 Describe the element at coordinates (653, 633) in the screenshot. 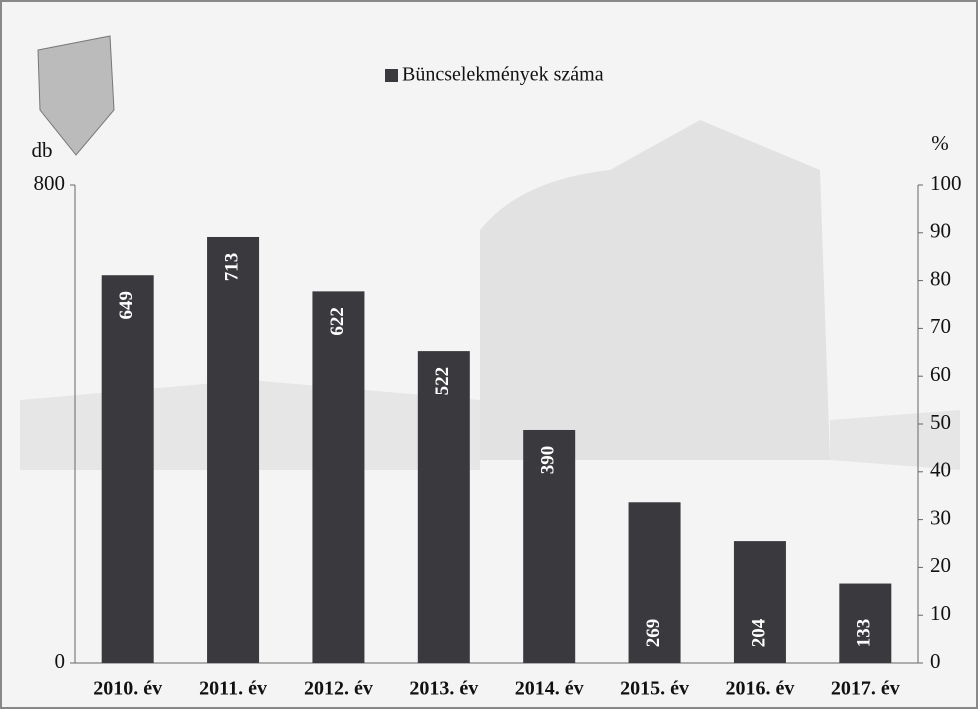

I see `value-label: 269` at that location.